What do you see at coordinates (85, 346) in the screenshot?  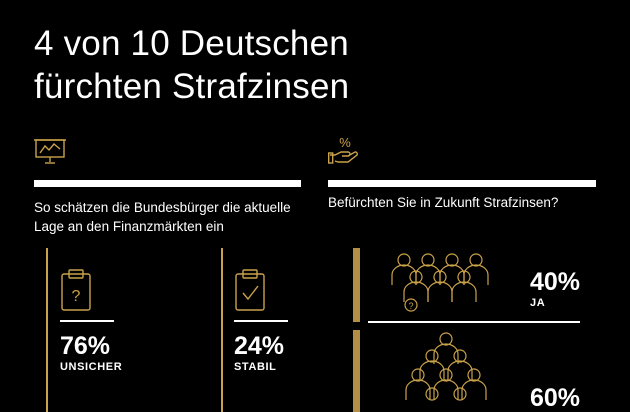 I see `left-stat-1-value: 76%` at bounding box center [85, 346].